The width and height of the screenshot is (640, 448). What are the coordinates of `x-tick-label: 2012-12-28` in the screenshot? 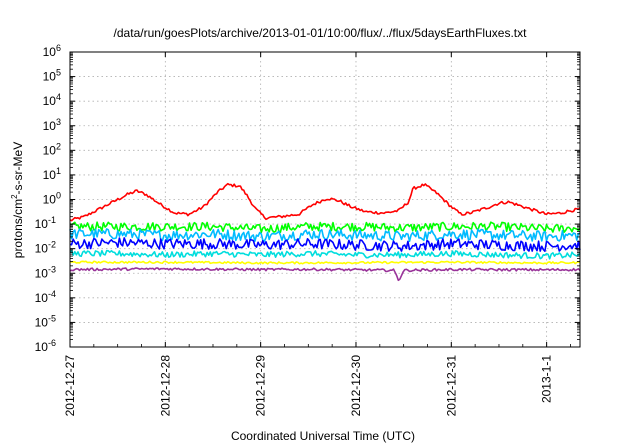 It's located at (165, 386).